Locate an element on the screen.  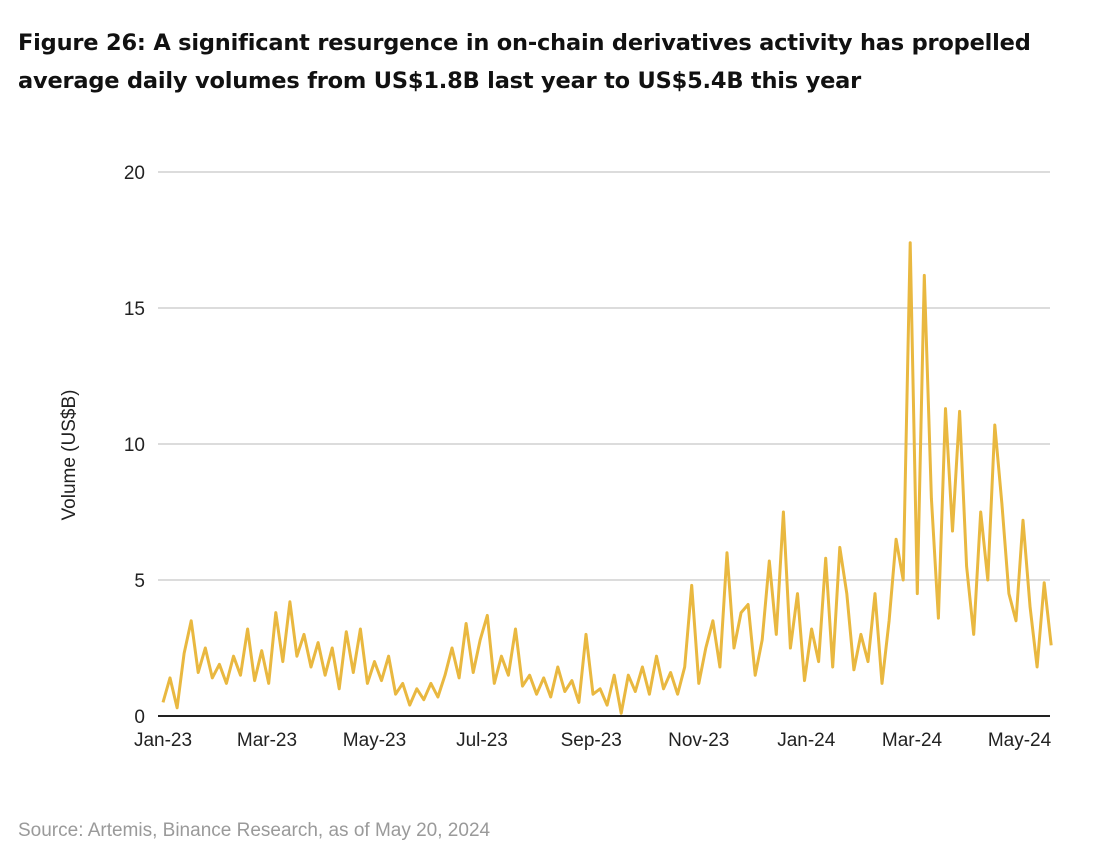
y-tick-label: 20 is located at coordinates (134, 173).